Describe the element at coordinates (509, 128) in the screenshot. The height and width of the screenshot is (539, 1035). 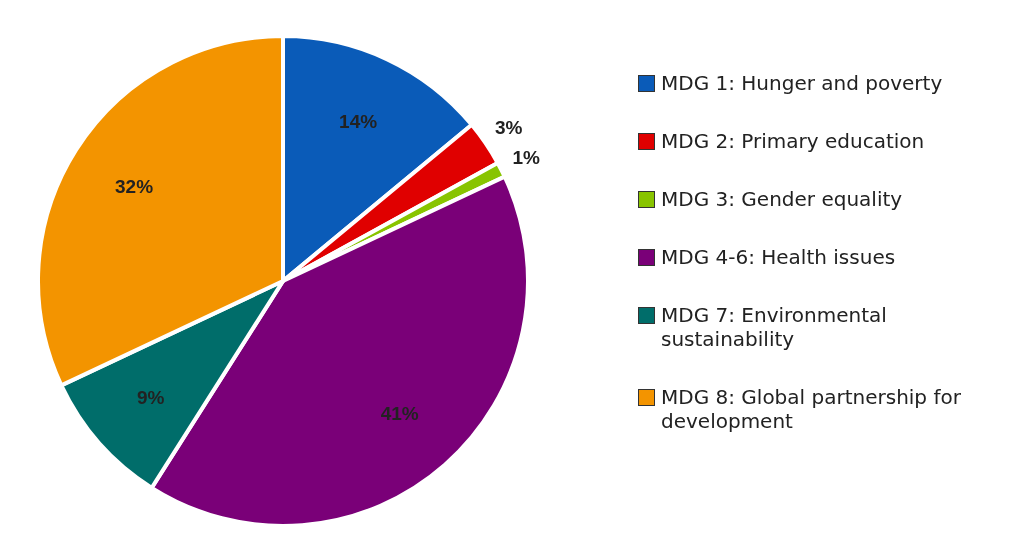
I see `data-label: 3%` at that location.